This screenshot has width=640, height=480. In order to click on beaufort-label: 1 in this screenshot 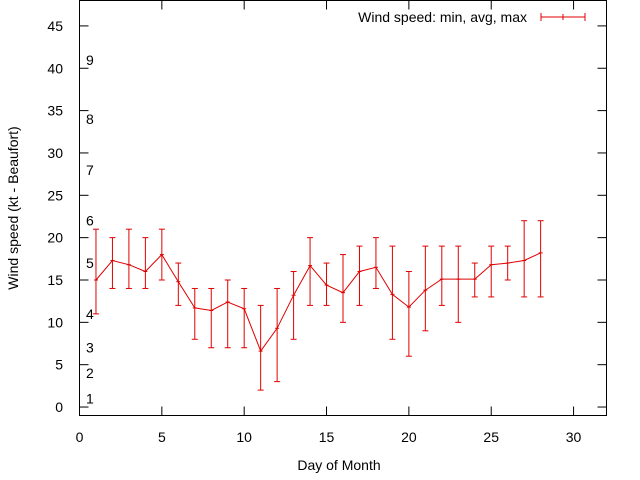, I will do `click(90, 399)`.